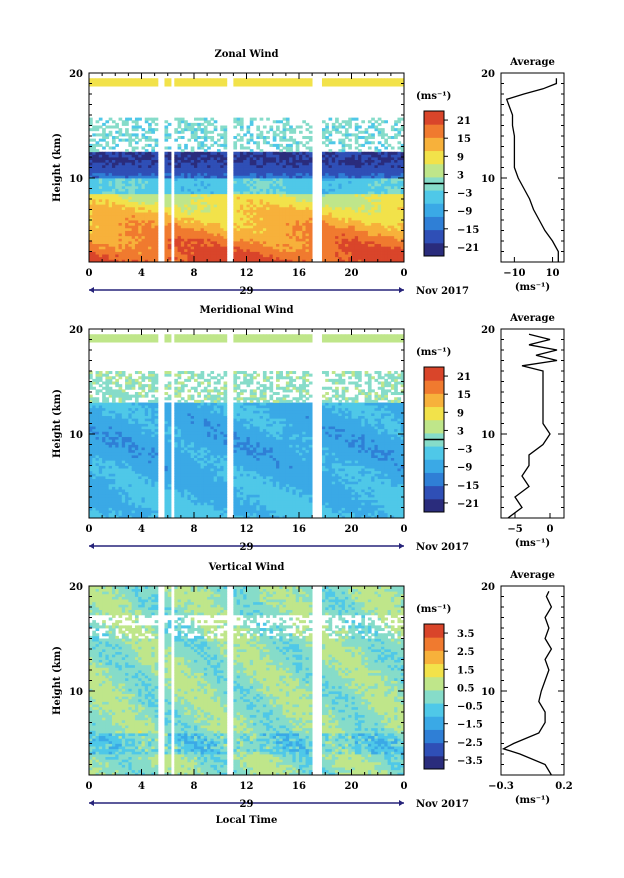 This screenshot has height=878, width=624. What do you see at coordinates (470, 761) in the screenshot?
I see `colorbar-tick-label: −3.5` at bounding box center [470, 761].